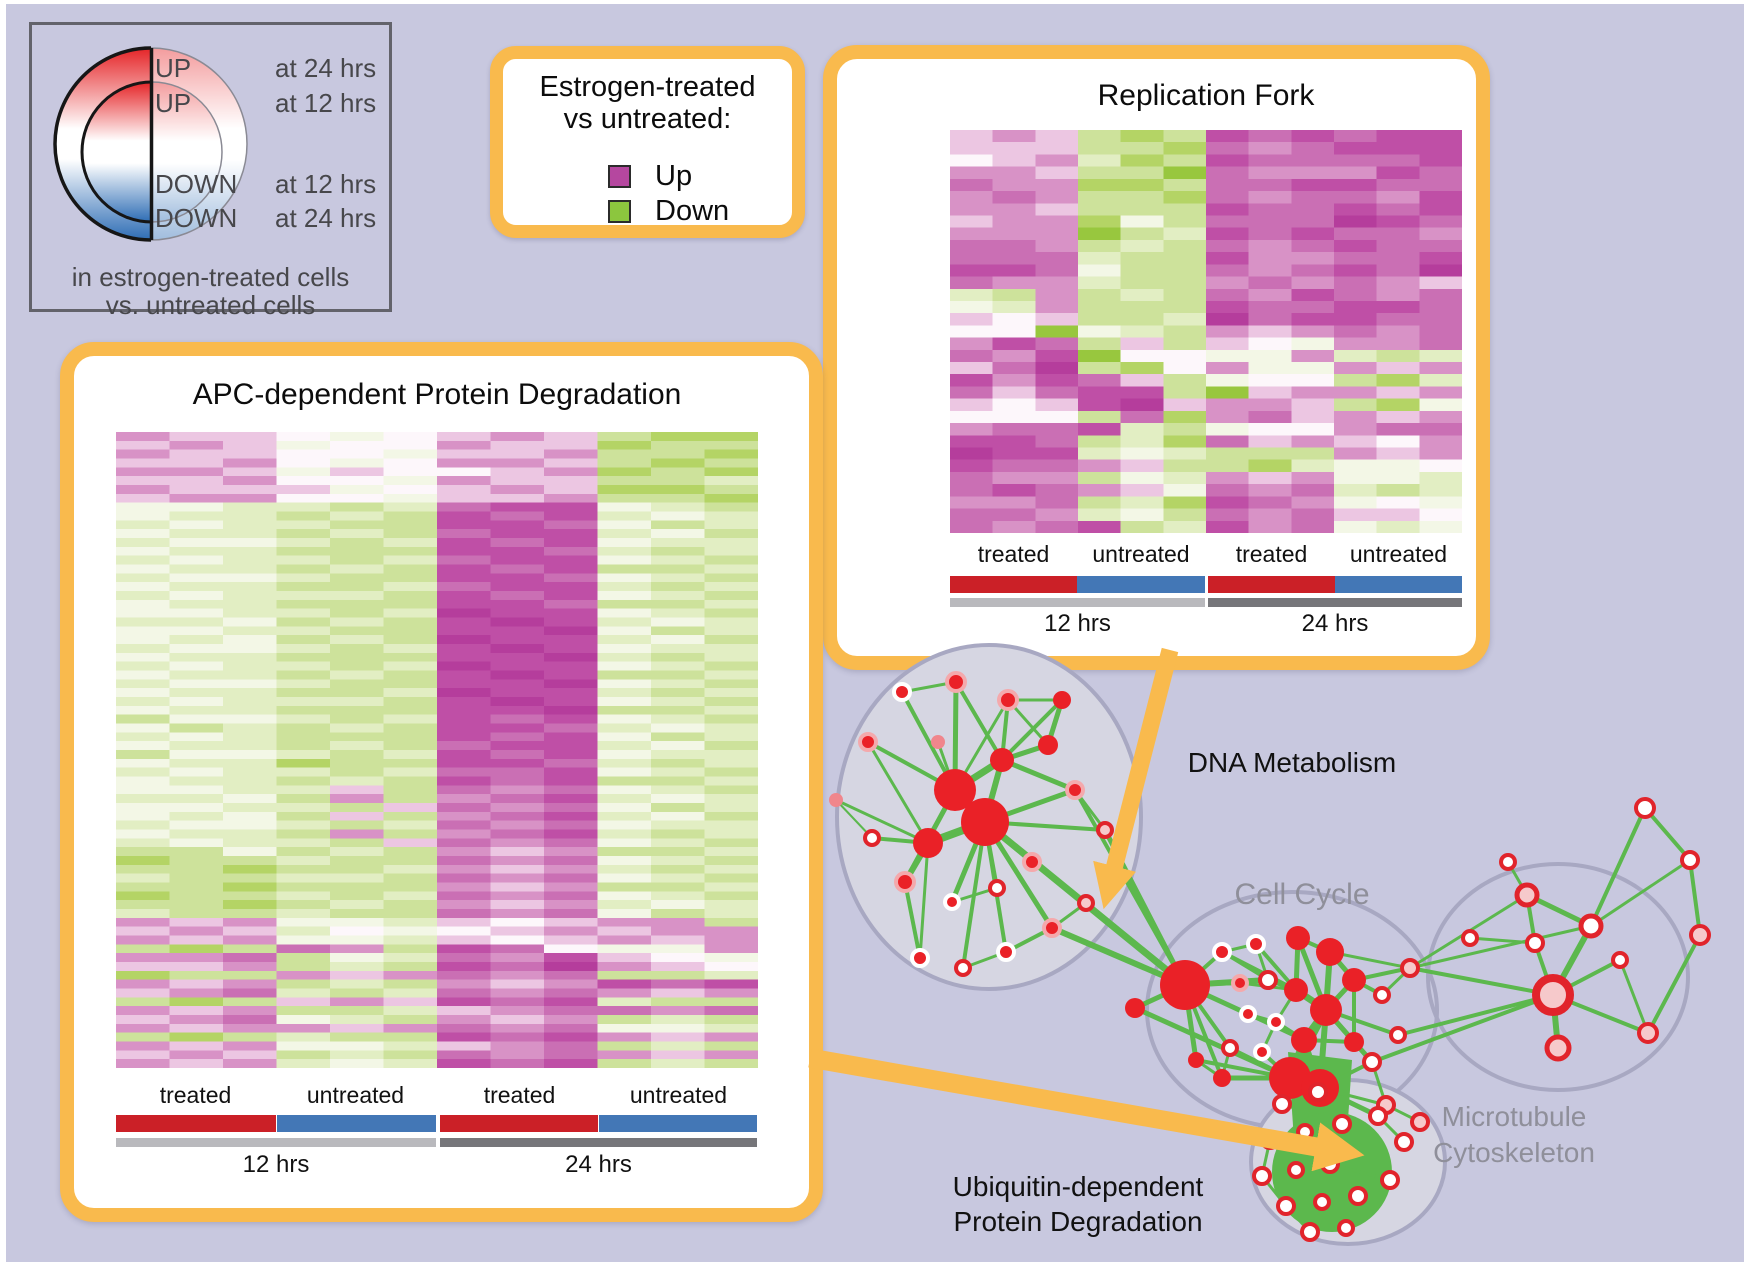  What do you see at coordinates (437, 394) in the screenshot?
I see `apc-title: APC-dependent Protein Degradation` at bounding box center [437, 394].